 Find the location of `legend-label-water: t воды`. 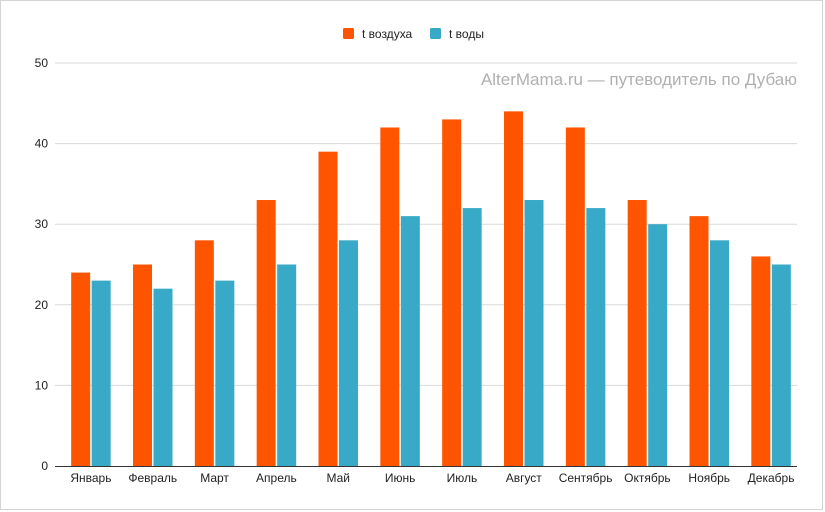

legend-label-water: t воды is located at coordinates (466, 34).